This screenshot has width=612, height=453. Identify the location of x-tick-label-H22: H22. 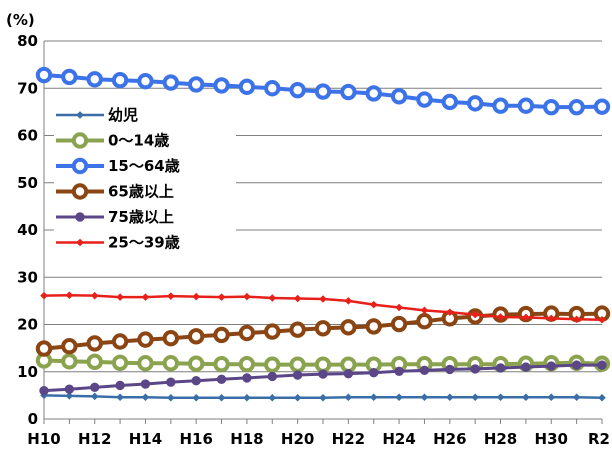
(348, 439).